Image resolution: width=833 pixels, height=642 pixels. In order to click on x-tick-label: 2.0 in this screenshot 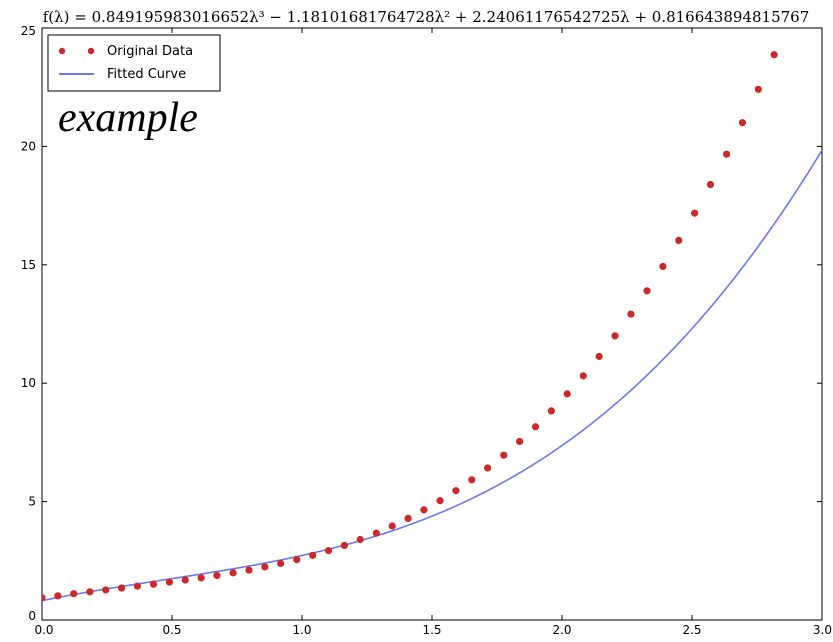, I will do `click(561, 630)`.